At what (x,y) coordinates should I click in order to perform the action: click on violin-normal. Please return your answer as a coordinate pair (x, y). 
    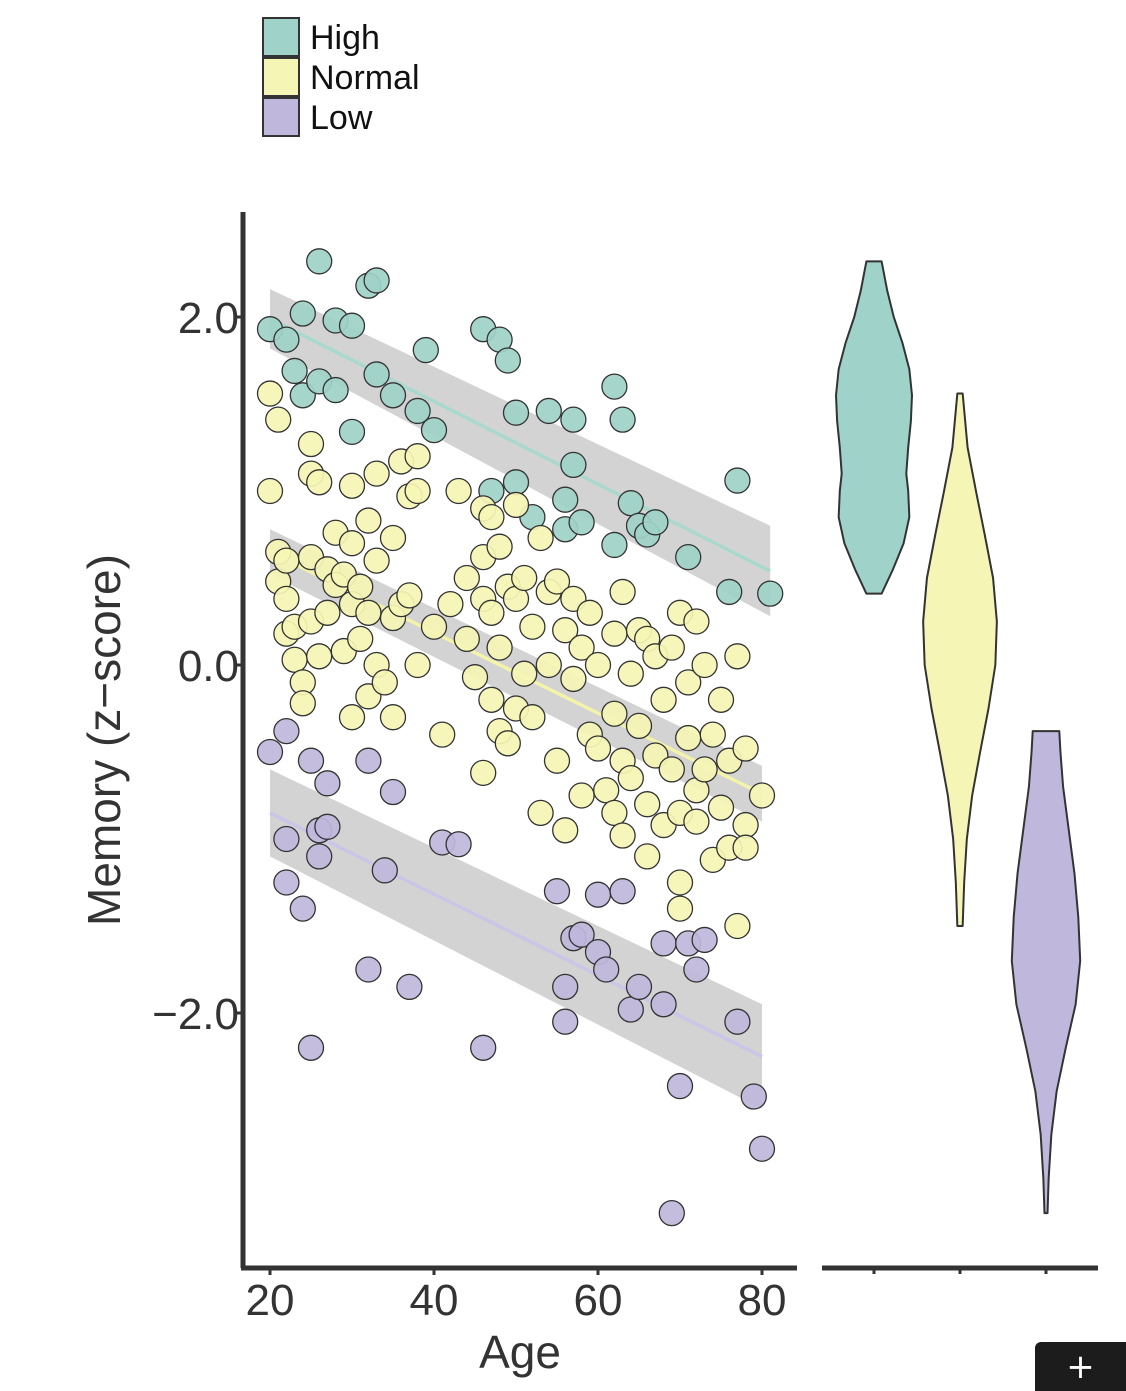
    Looking at the image, I should click on (960, 659).